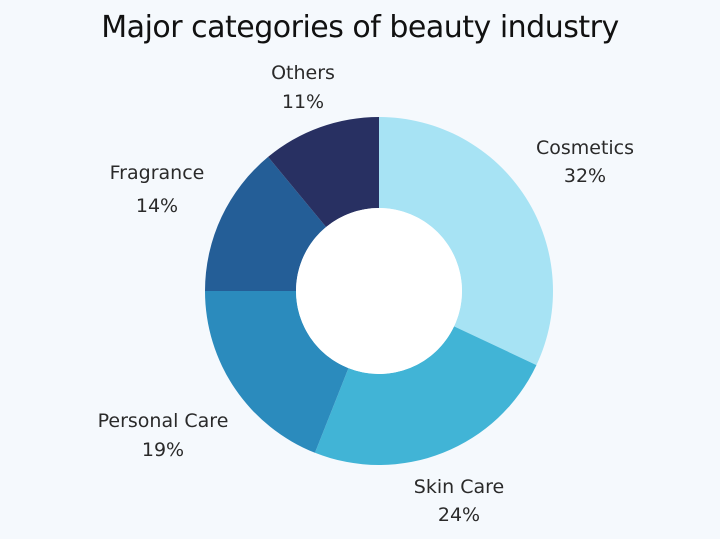 Image resolution: width=720 pixels, height=539 pixels. I want to click on slice-label-cosmetics: Cosmetics, so click(585, 148).